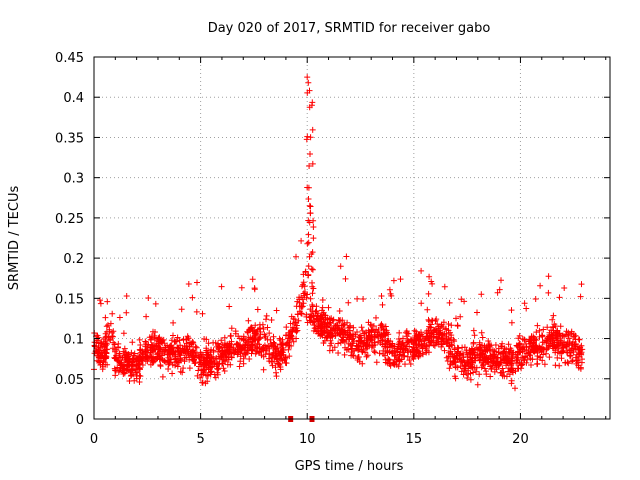  What do you see at coordinates (69, 239) in the screenshot?
I see `y-tick-labels: 0 0.05 0.1 0.15 0.2 0.25 0.3 0.35 0.4 0.45` at bounding box center [69, 239].